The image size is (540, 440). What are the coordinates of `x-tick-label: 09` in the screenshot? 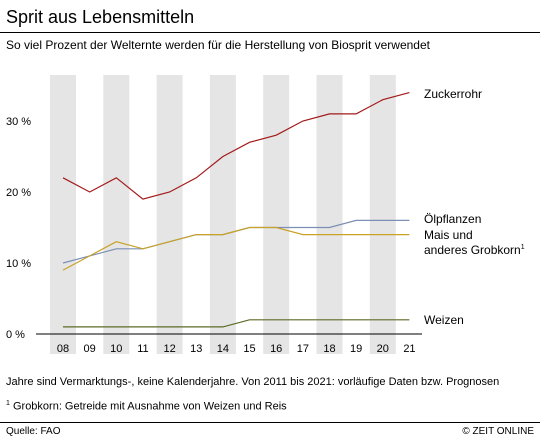 It's located at (90, 349).